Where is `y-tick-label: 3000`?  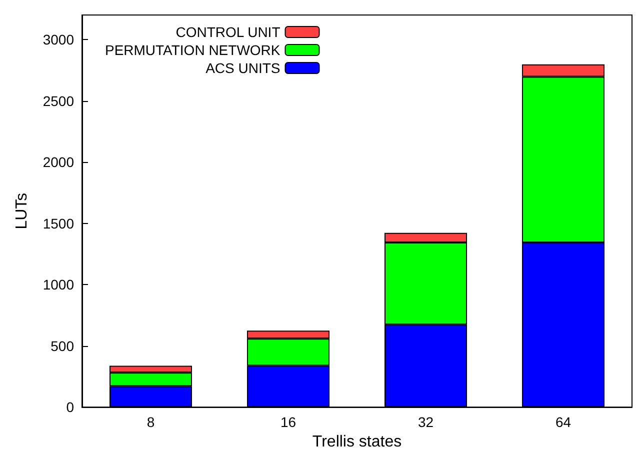
y-tick-label: 3000 is located at coordinates (58, 40).